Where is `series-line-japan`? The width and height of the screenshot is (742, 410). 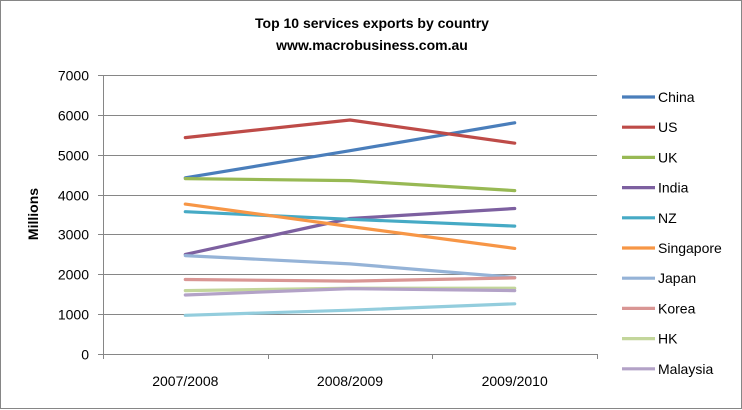 series-line-japan is located at coordinates (350, 267).